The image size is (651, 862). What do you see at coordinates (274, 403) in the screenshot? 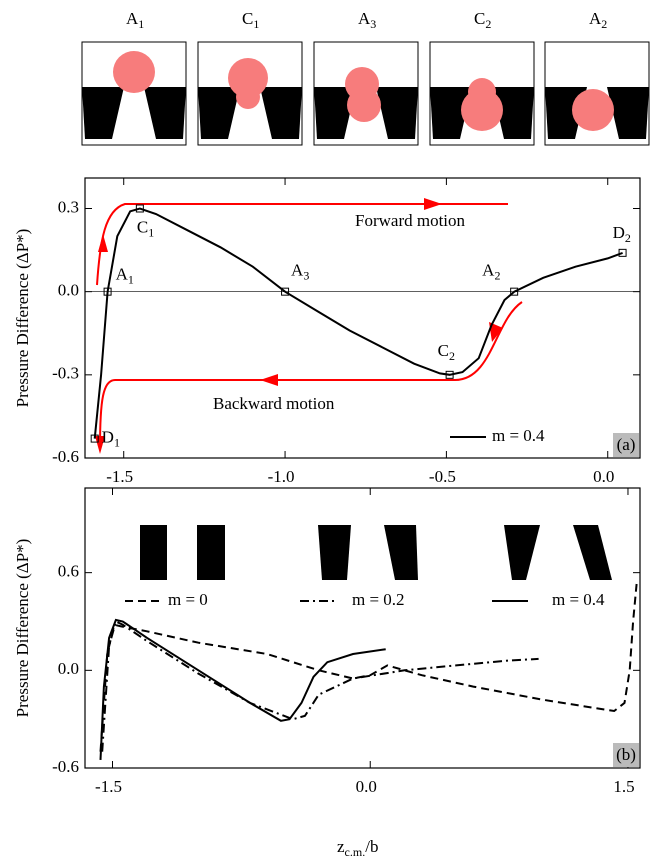
I see `annotation: Backward motion` at bounding box center [274, 403].